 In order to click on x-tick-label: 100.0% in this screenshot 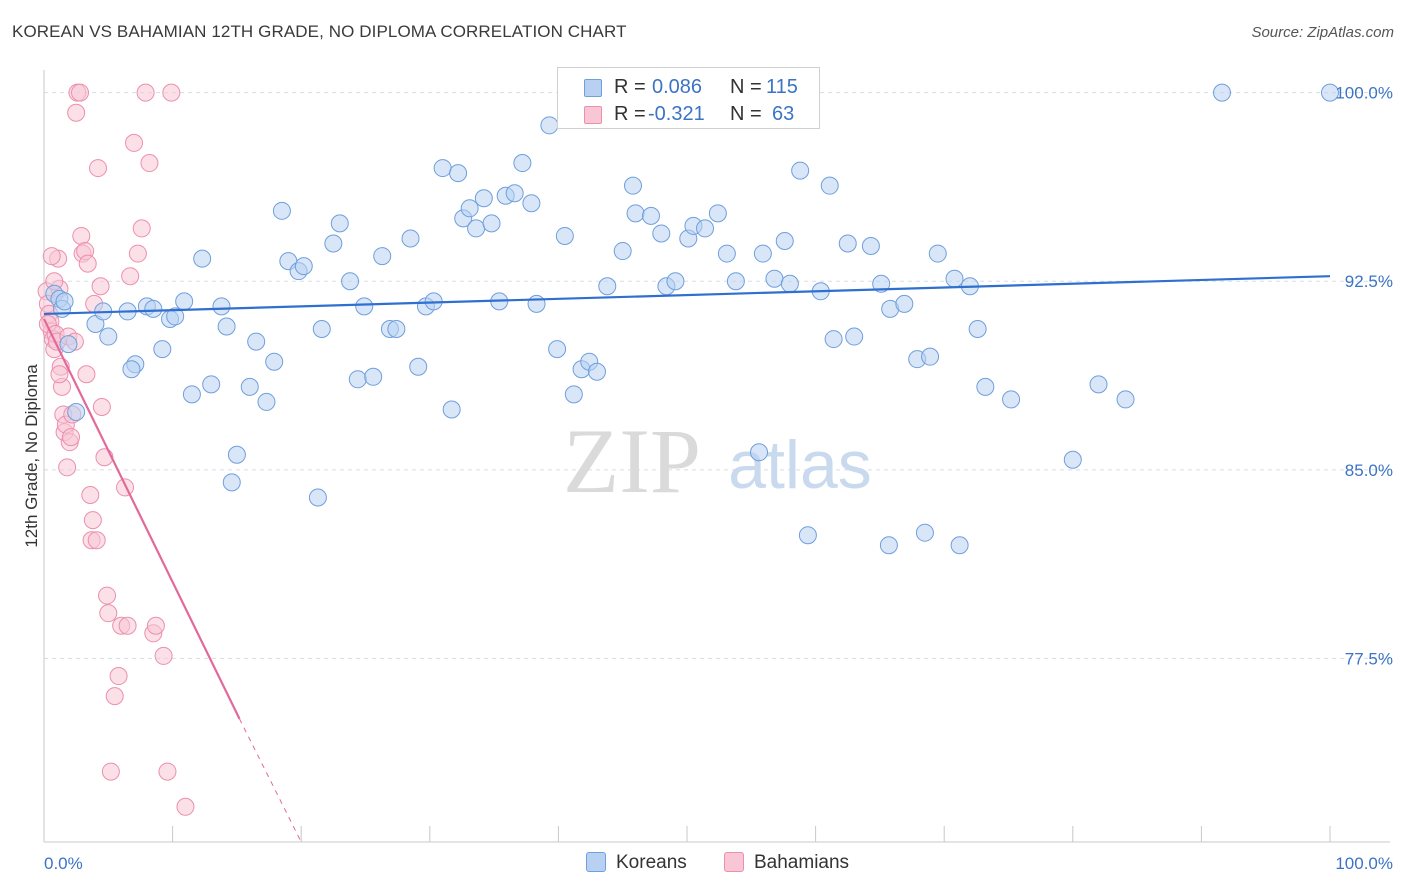, I will do `click(1364, 863)`.